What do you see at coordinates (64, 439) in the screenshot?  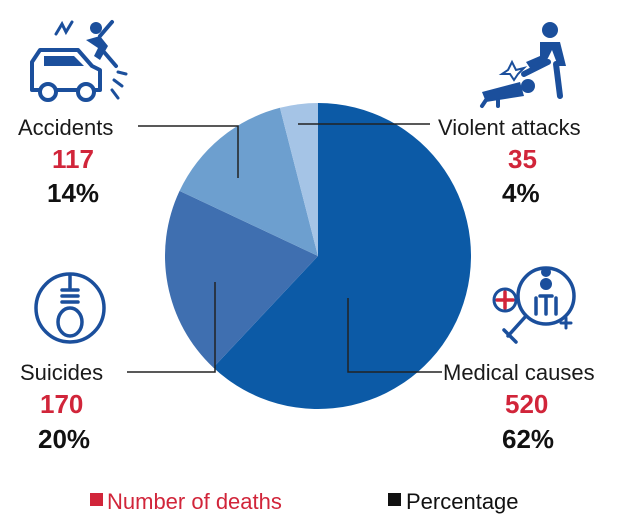 I see `slice-percent-suicides: 20%` at bounding box center [64, 439].